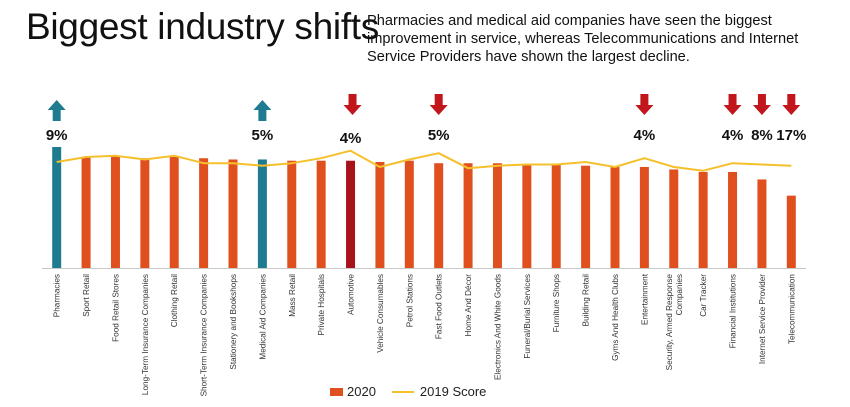  What do you see at coordinates (174, 212) in the screenshot?
I see `bar-clothing-retail` at bounding box center [174, 212].